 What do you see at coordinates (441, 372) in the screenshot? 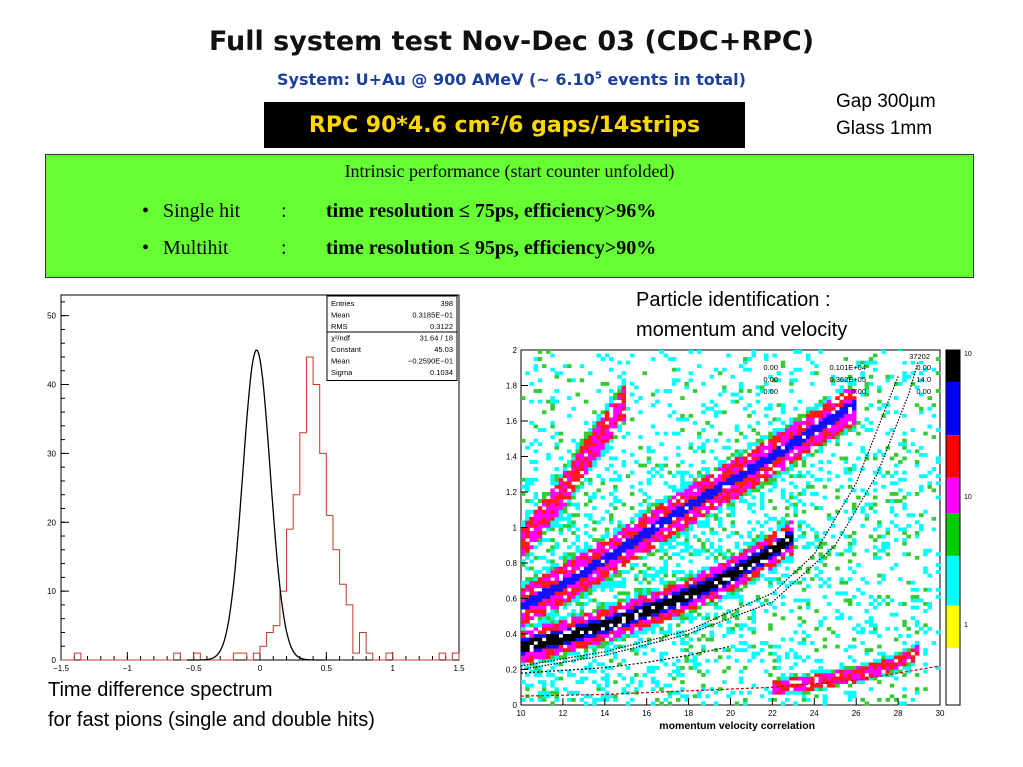
I see `stats-value: 0.1034` at bounding box center [441, 372].